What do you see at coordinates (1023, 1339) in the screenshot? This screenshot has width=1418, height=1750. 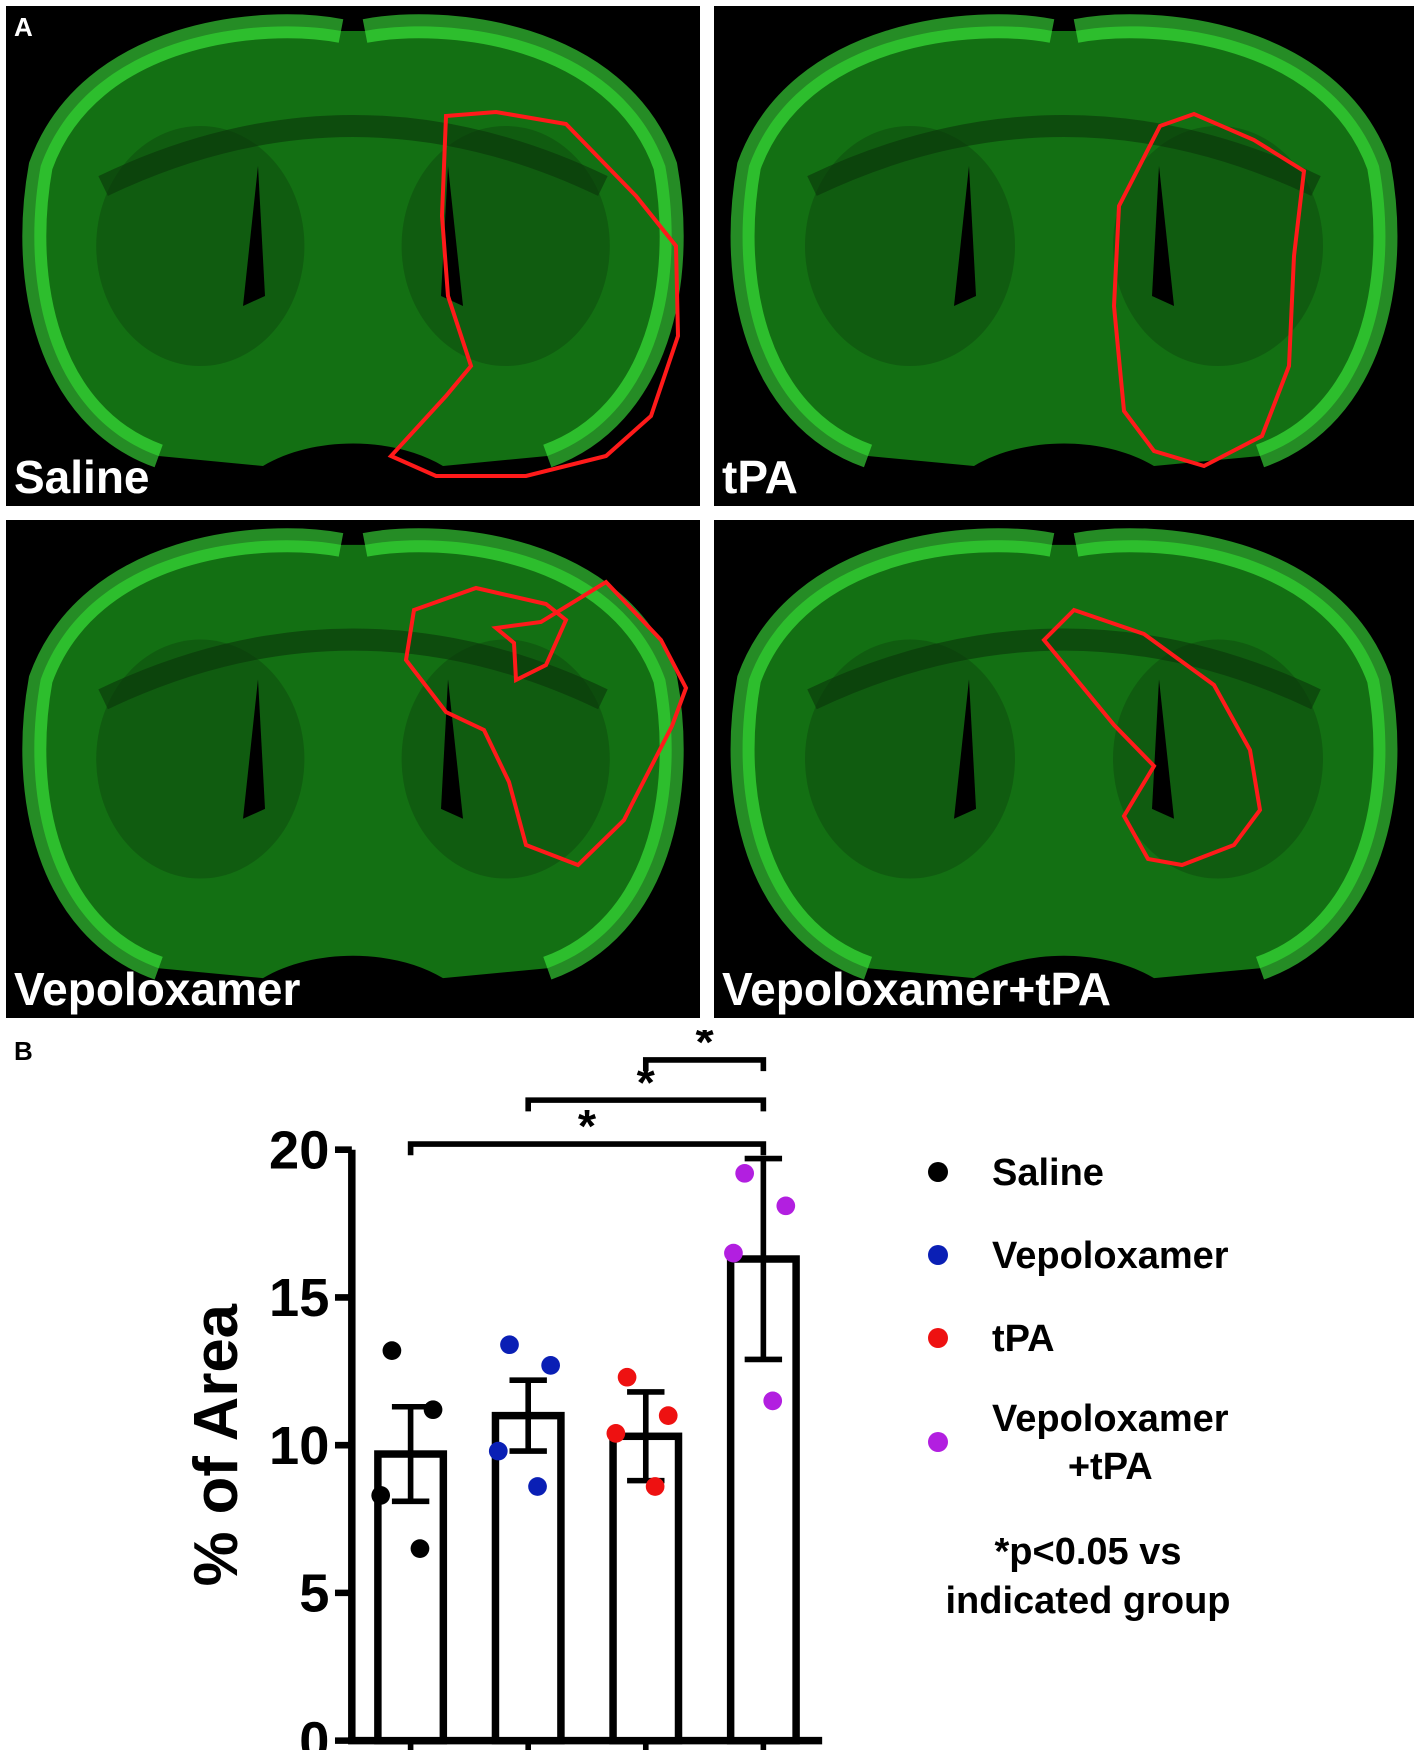 I see `legend-label: tPA` at bounding box center [1023, 1339].